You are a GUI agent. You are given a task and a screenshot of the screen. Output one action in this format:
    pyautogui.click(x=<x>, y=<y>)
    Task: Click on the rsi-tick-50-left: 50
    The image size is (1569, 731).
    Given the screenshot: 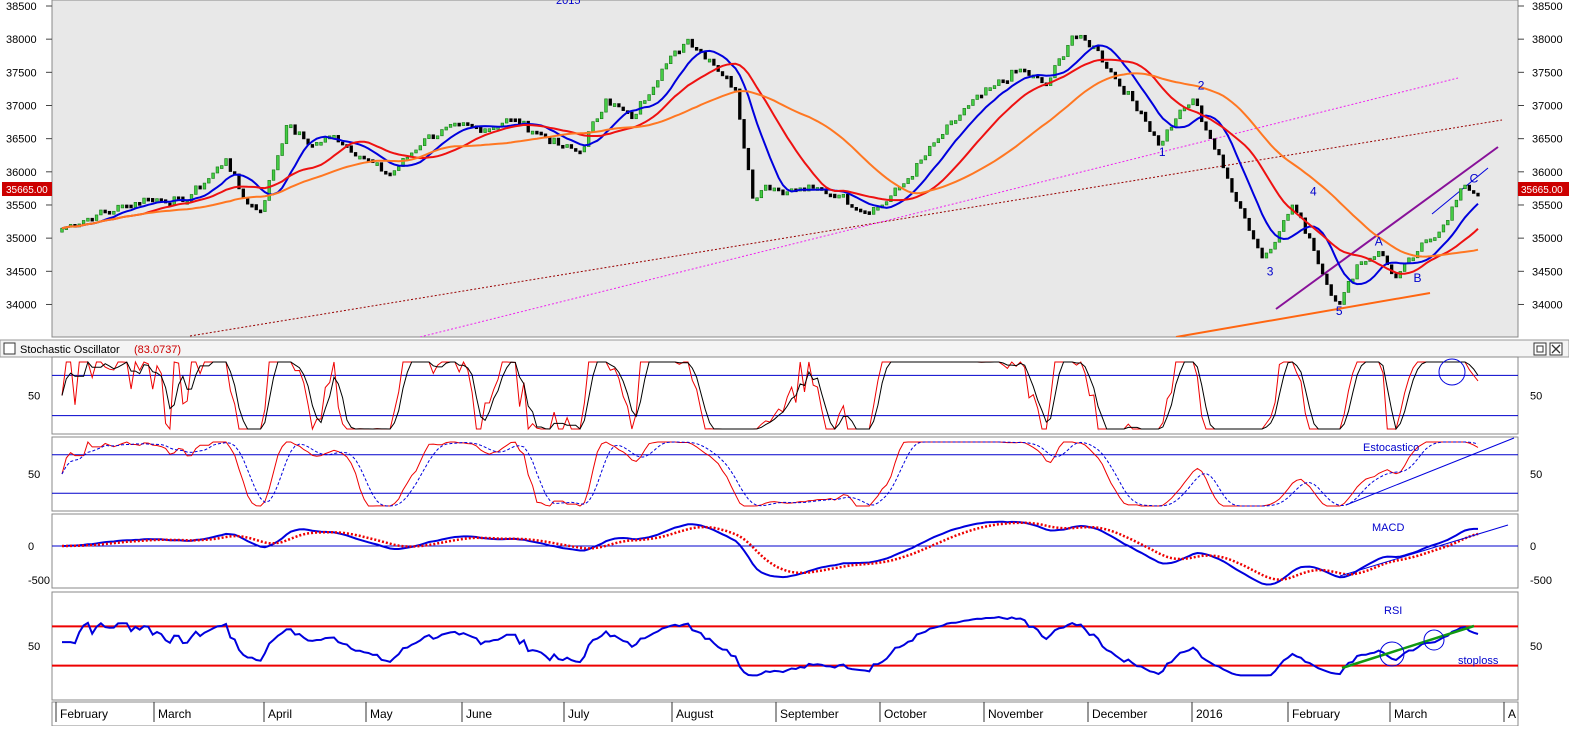 What is the action you would take?
    pyautogui.click(x=34, y=647)
    